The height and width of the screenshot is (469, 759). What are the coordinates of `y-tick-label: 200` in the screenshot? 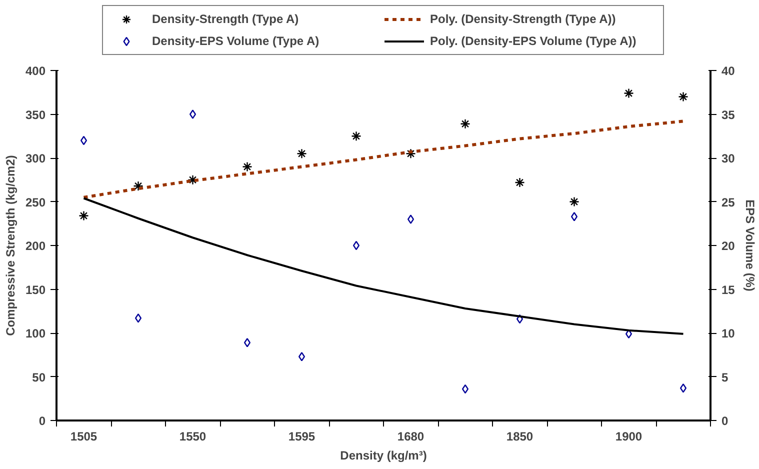 It's located at (35, 246).